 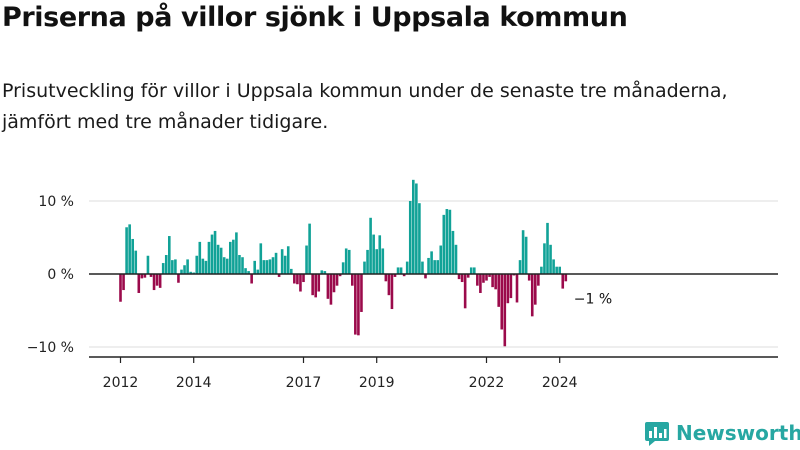 What do you see at coordinates (487, 383) in the screenshot?
I see `x-tick-label: 2022` at bounding box center [487, 383].